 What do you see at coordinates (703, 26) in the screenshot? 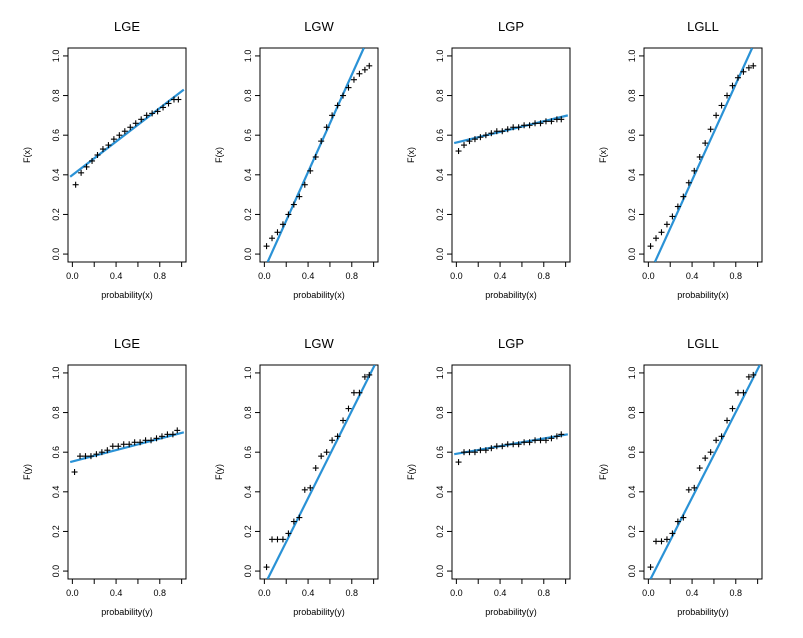
I see `panel-title: LGLL` at bounding box center [703, 26].